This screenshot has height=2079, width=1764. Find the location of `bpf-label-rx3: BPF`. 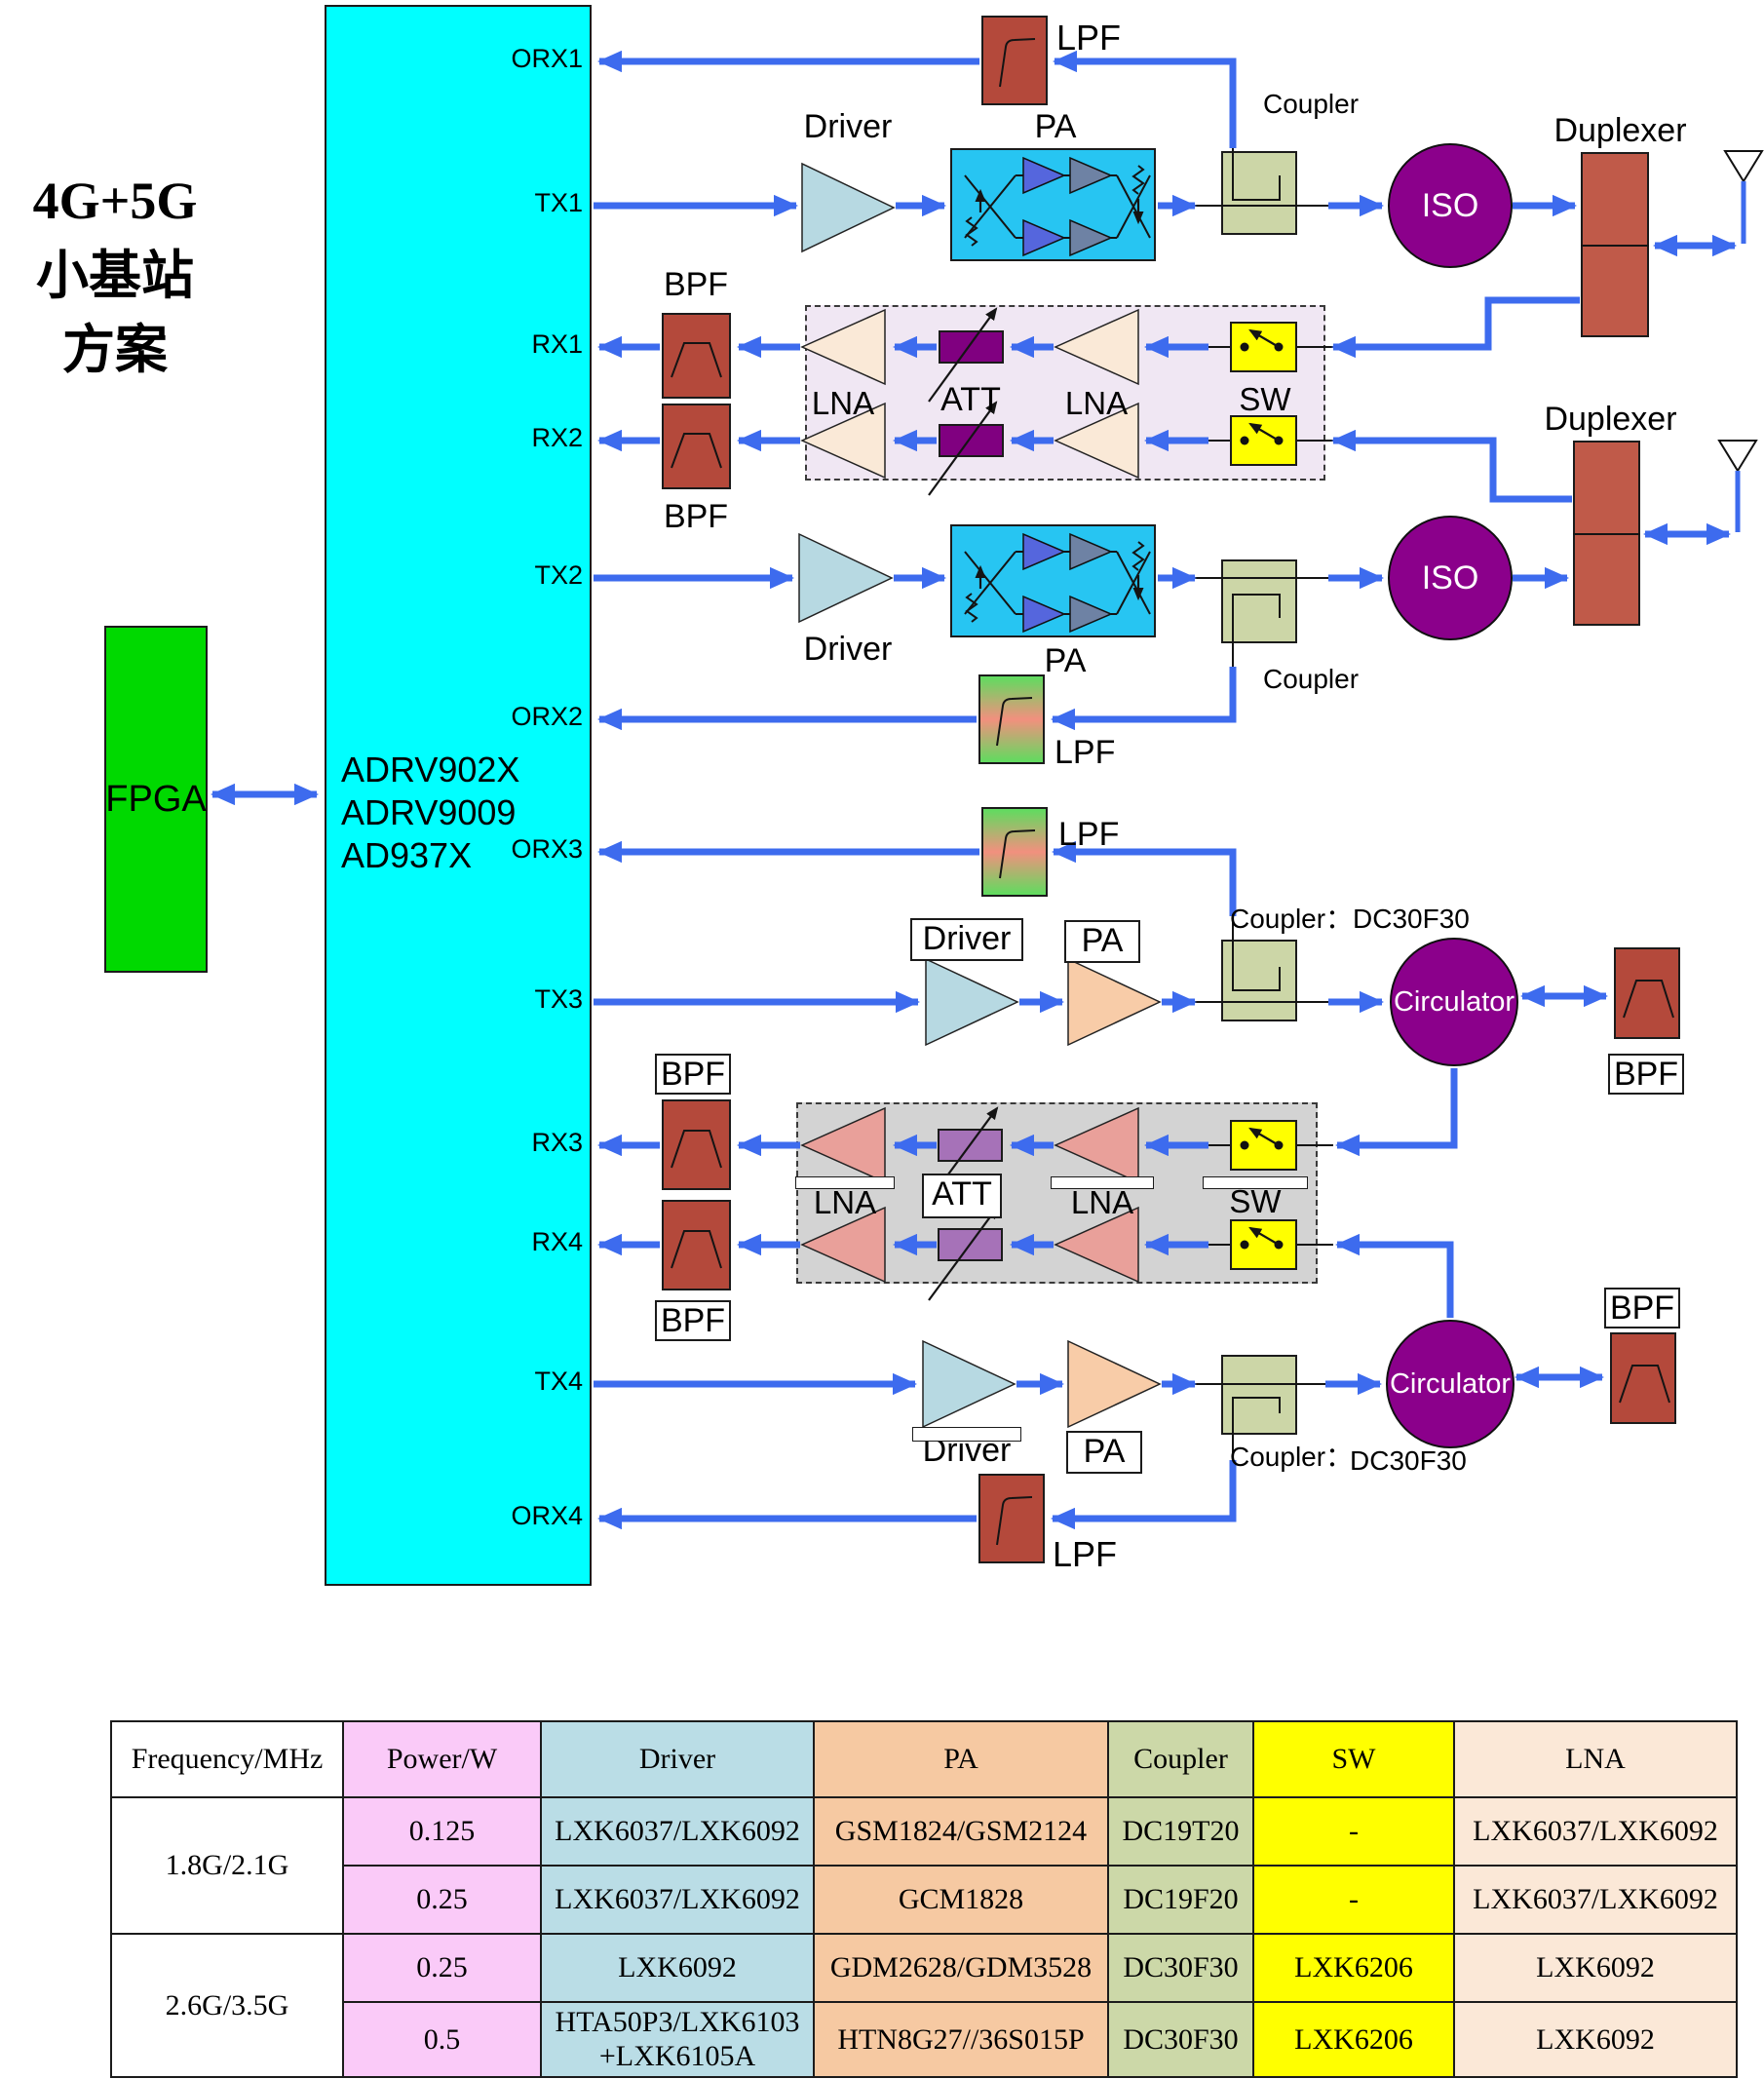

bpf-label-rx3: BPF is located at coordinates (693, 1074).